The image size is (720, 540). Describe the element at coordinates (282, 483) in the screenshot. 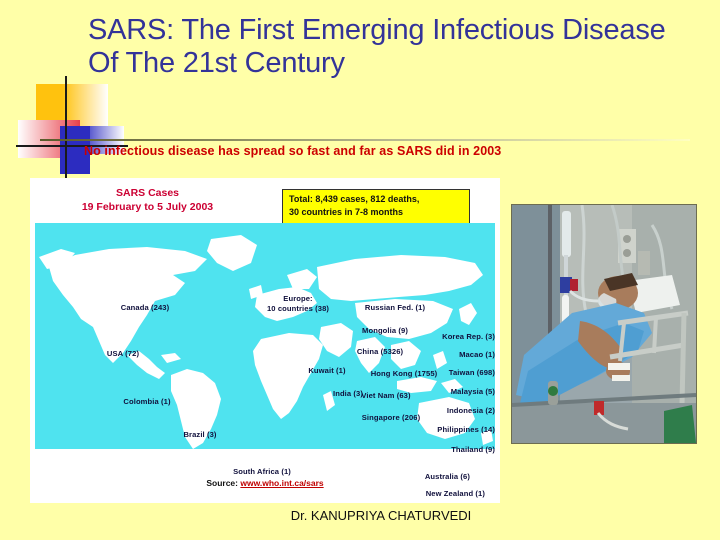

I see `map-source-link: www.who.int.ca/sars` at that location.